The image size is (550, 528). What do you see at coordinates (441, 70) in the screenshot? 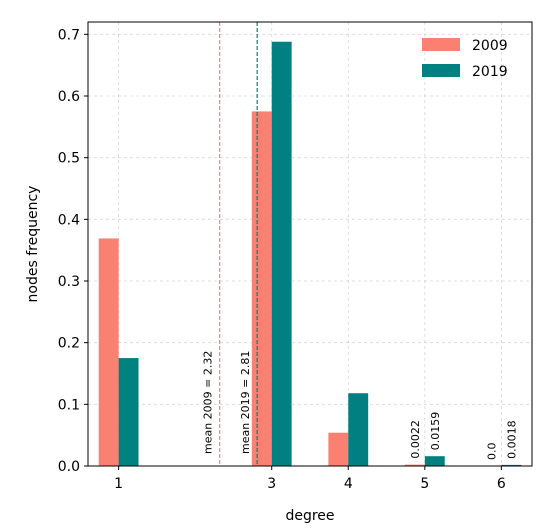
I see `legend-swatch-2019` at bounding box center [441, 70].